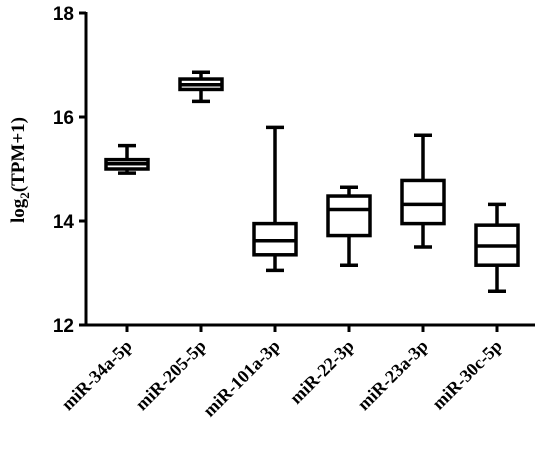 The image size is (550, 463). What do you see at coordinates (20, 170) in the screenshot?
I see `y-axis-title: log2(TPM+1)` at bounding box center [20, 170].